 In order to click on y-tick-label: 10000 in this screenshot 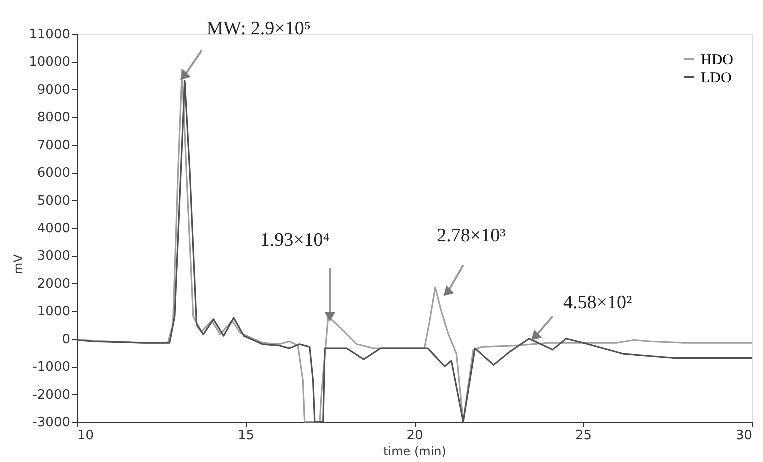, I will do `click(49, 62)`.